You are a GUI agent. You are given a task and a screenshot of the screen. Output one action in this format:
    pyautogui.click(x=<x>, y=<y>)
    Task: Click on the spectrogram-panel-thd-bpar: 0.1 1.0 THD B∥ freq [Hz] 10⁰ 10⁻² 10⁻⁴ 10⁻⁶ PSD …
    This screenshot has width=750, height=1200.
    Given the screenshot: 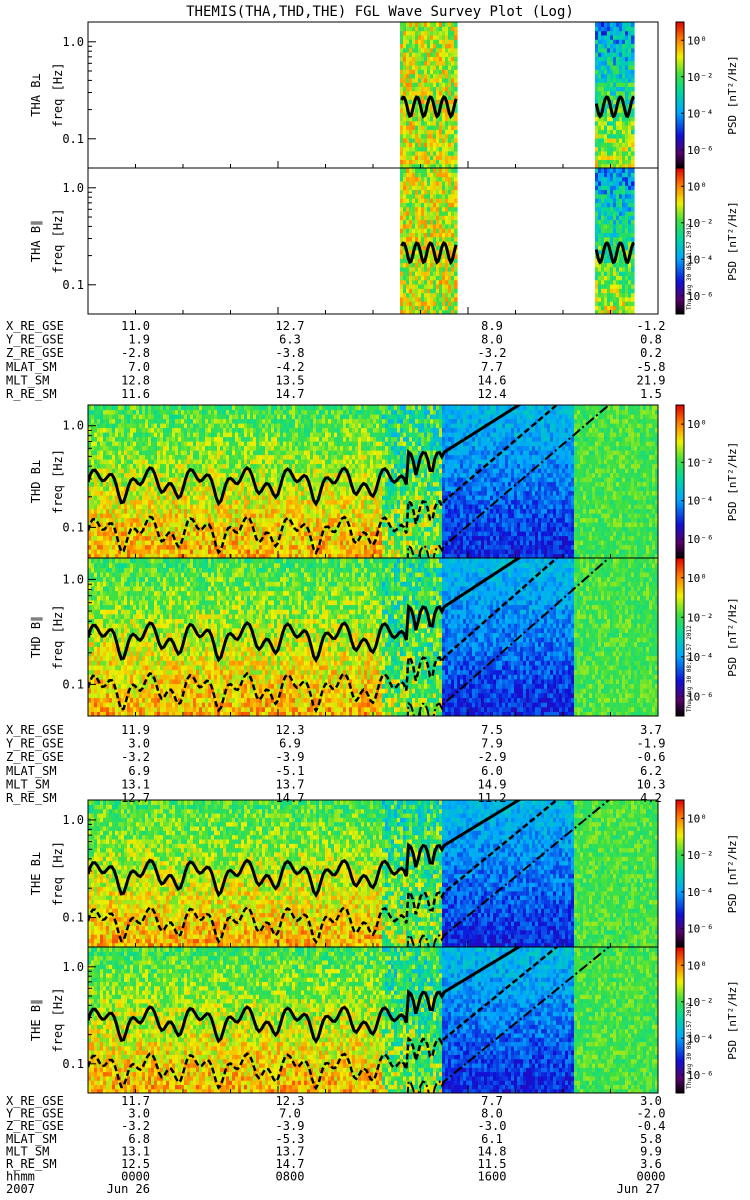 What is the action you would take?
    pyautogui.click(x=384, y=637)
    